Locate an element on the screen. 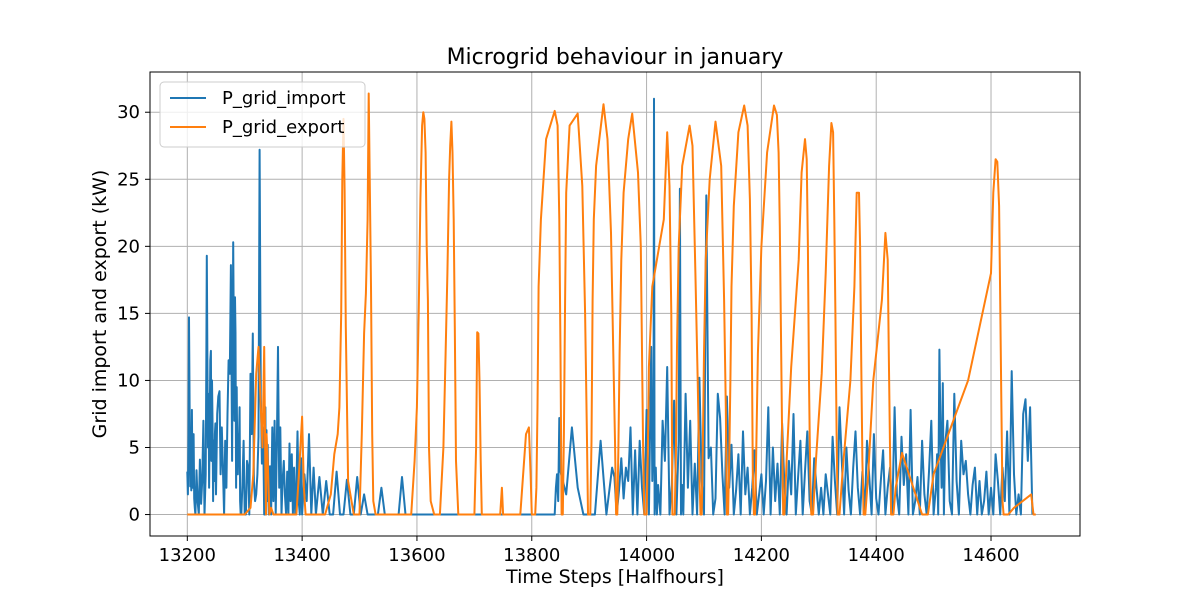  legend-box is located at coordinates (262, 114).